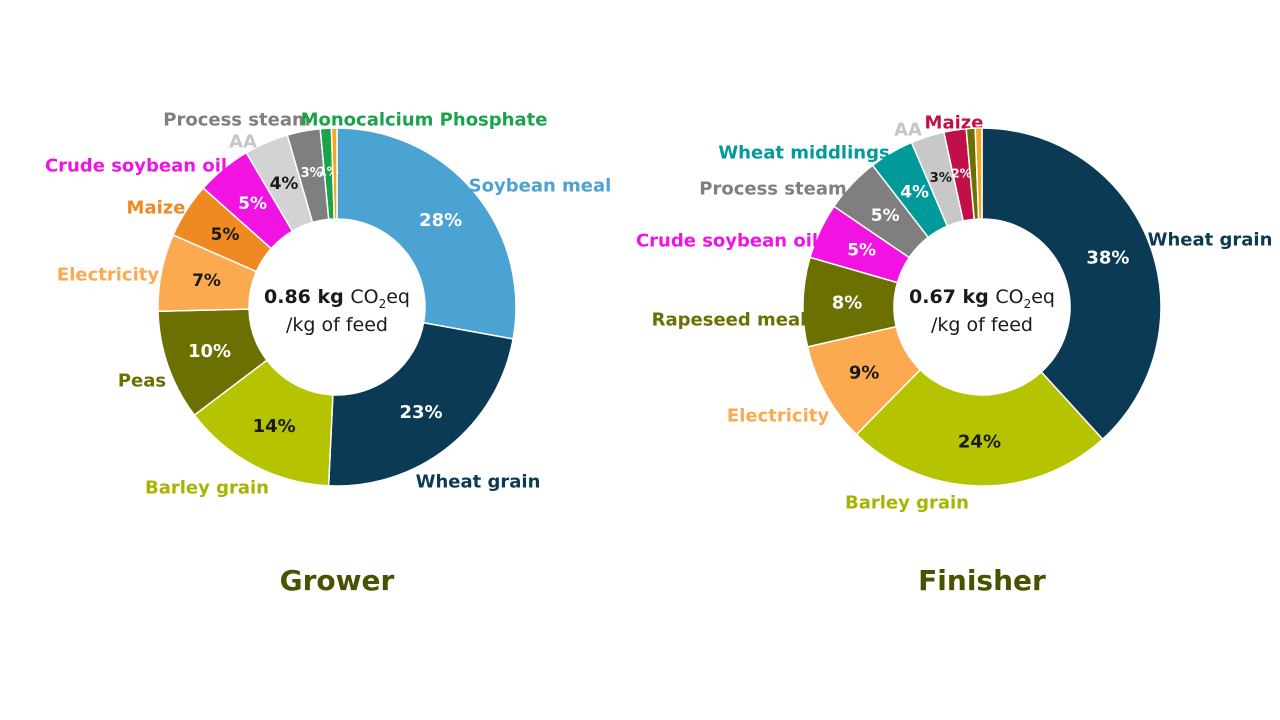  Describe the element at coordinates (861, 250) in the screenshot. I see `finisher-pct-crude-soybean-oil: 5%` at that location.